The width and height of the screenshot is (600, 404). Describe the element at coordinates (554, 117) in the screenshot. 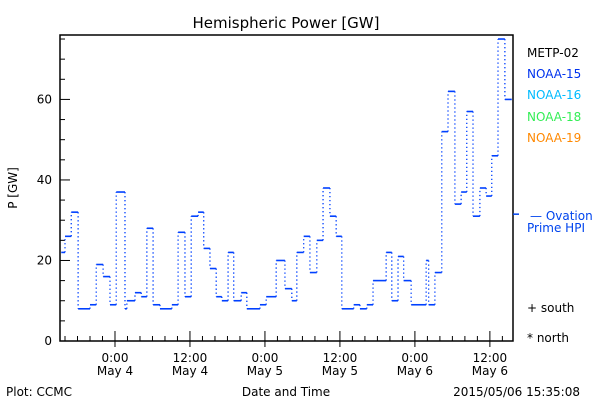

I see `legend-entry-noaa-18: NOAA-18` at that location.